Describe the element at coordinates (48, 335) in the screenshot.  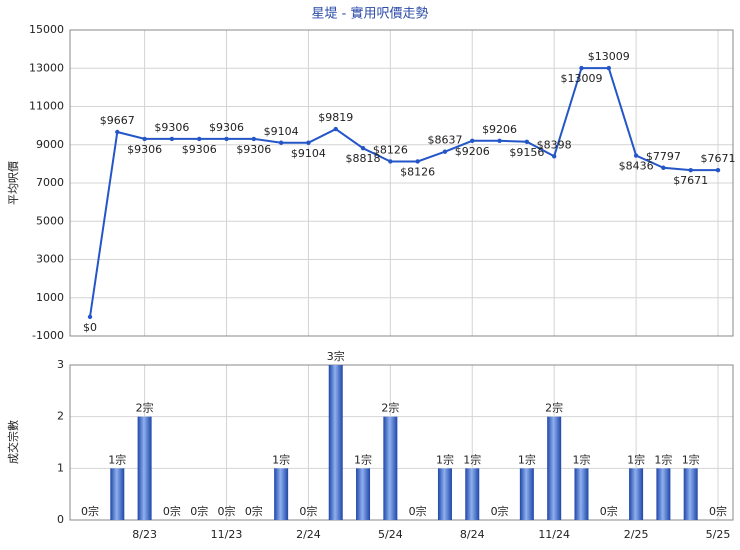
I see `y-tick-label: -1000` at that location.